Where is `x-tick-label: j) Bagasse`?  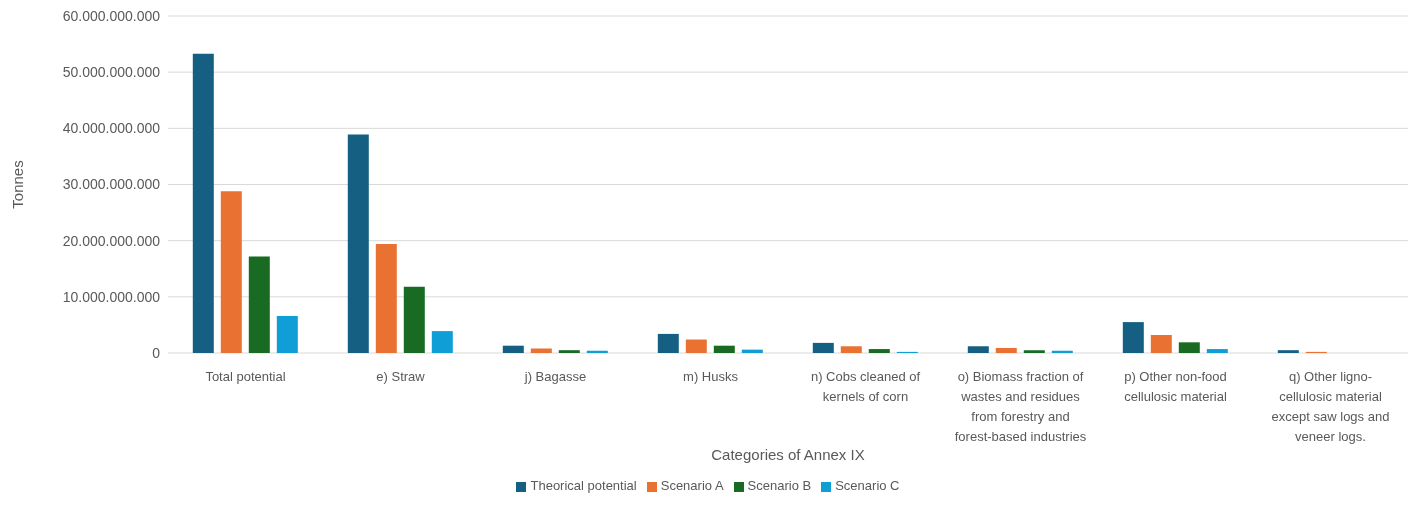 x-tick-label: j) Bagasse is located at coordinates (555, 376).